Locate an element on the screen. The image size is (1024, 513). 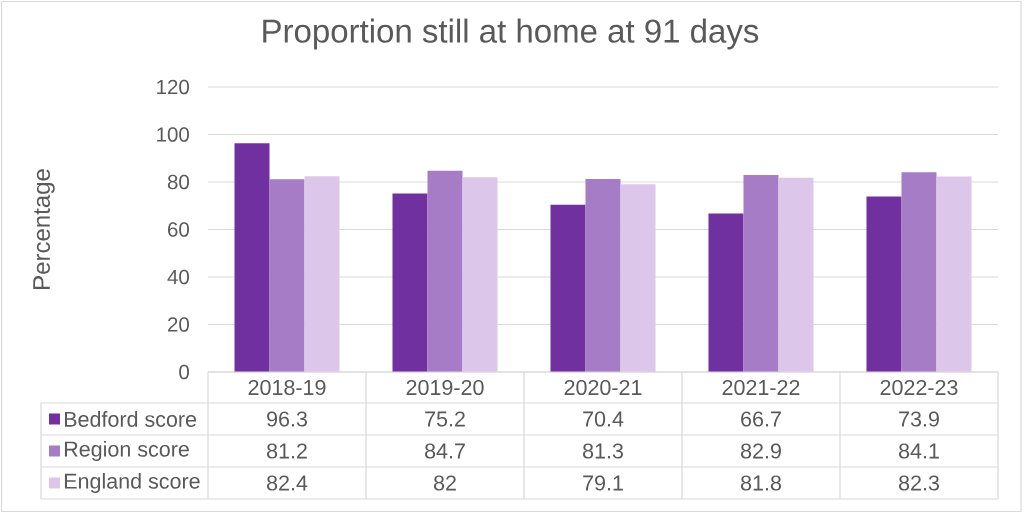
legend-label: Bedford score is located at coordinates (130, 419).